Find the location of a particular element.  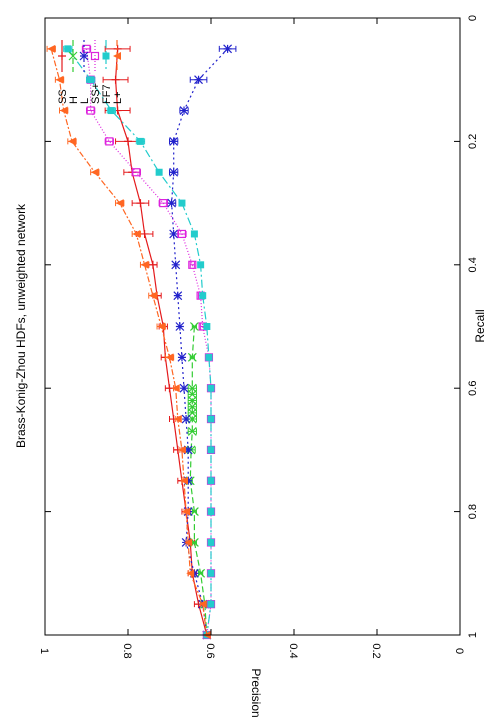

legend-label: SS is located at coordinates (63, 96).